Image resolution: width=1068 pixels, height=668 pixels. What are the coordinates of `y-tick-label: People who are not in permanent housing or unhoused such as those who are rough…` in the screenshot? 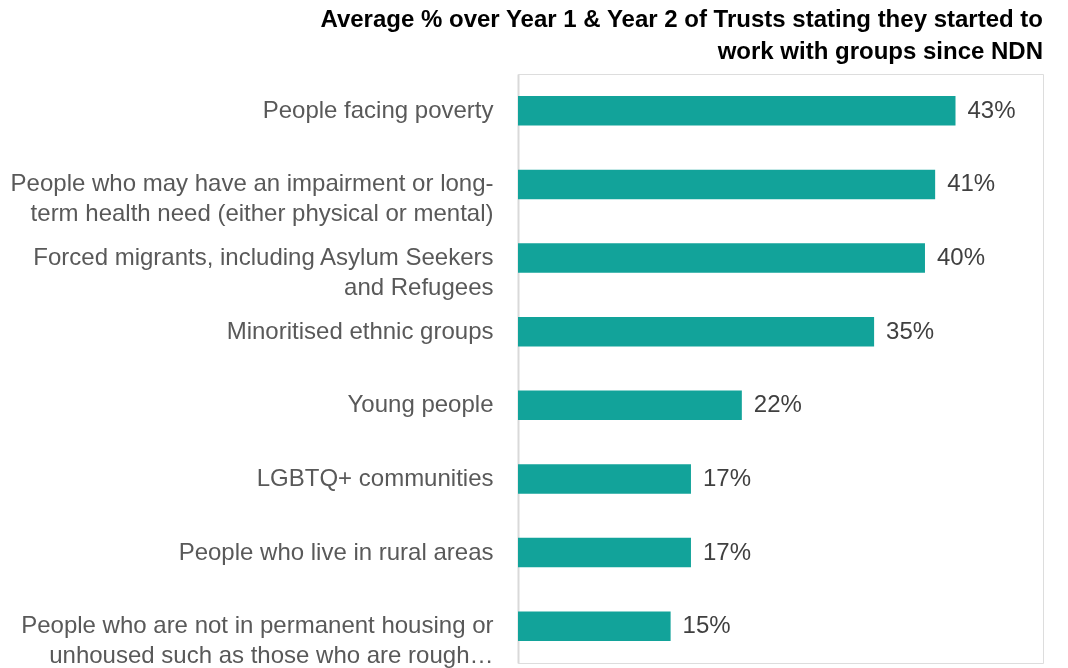 It's located at (257, 639).